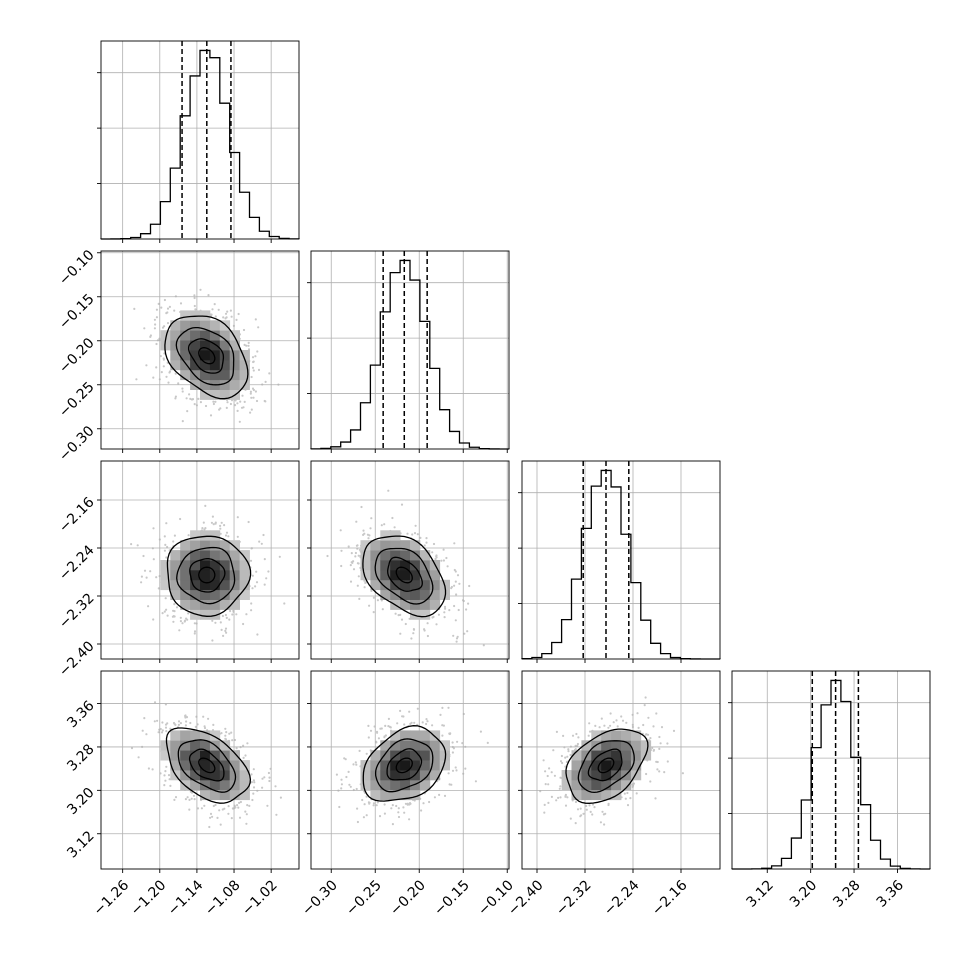  Describe the element at coordinates (77, 611) in the screenshot. I see `ytick-label-2-1: −2.32` at that location.